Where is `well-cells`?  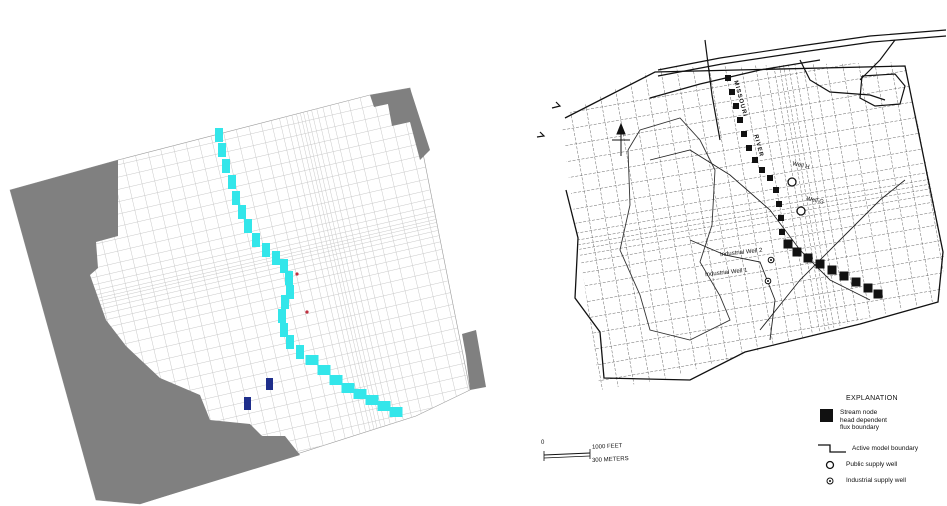
well-cells is located at coordinates (276, 341).